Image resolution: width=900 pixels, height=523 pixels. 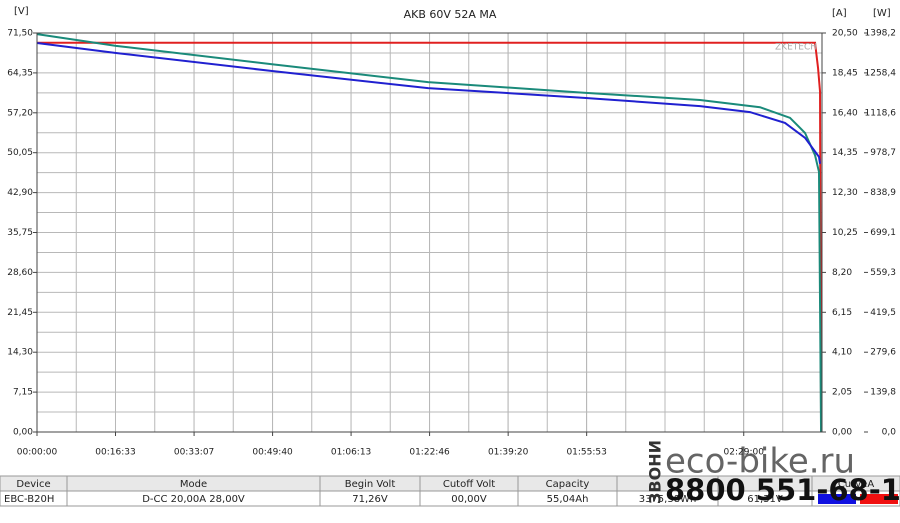 I want to click on x-tick-label: 00:49:40, so click(x=272, y=453).